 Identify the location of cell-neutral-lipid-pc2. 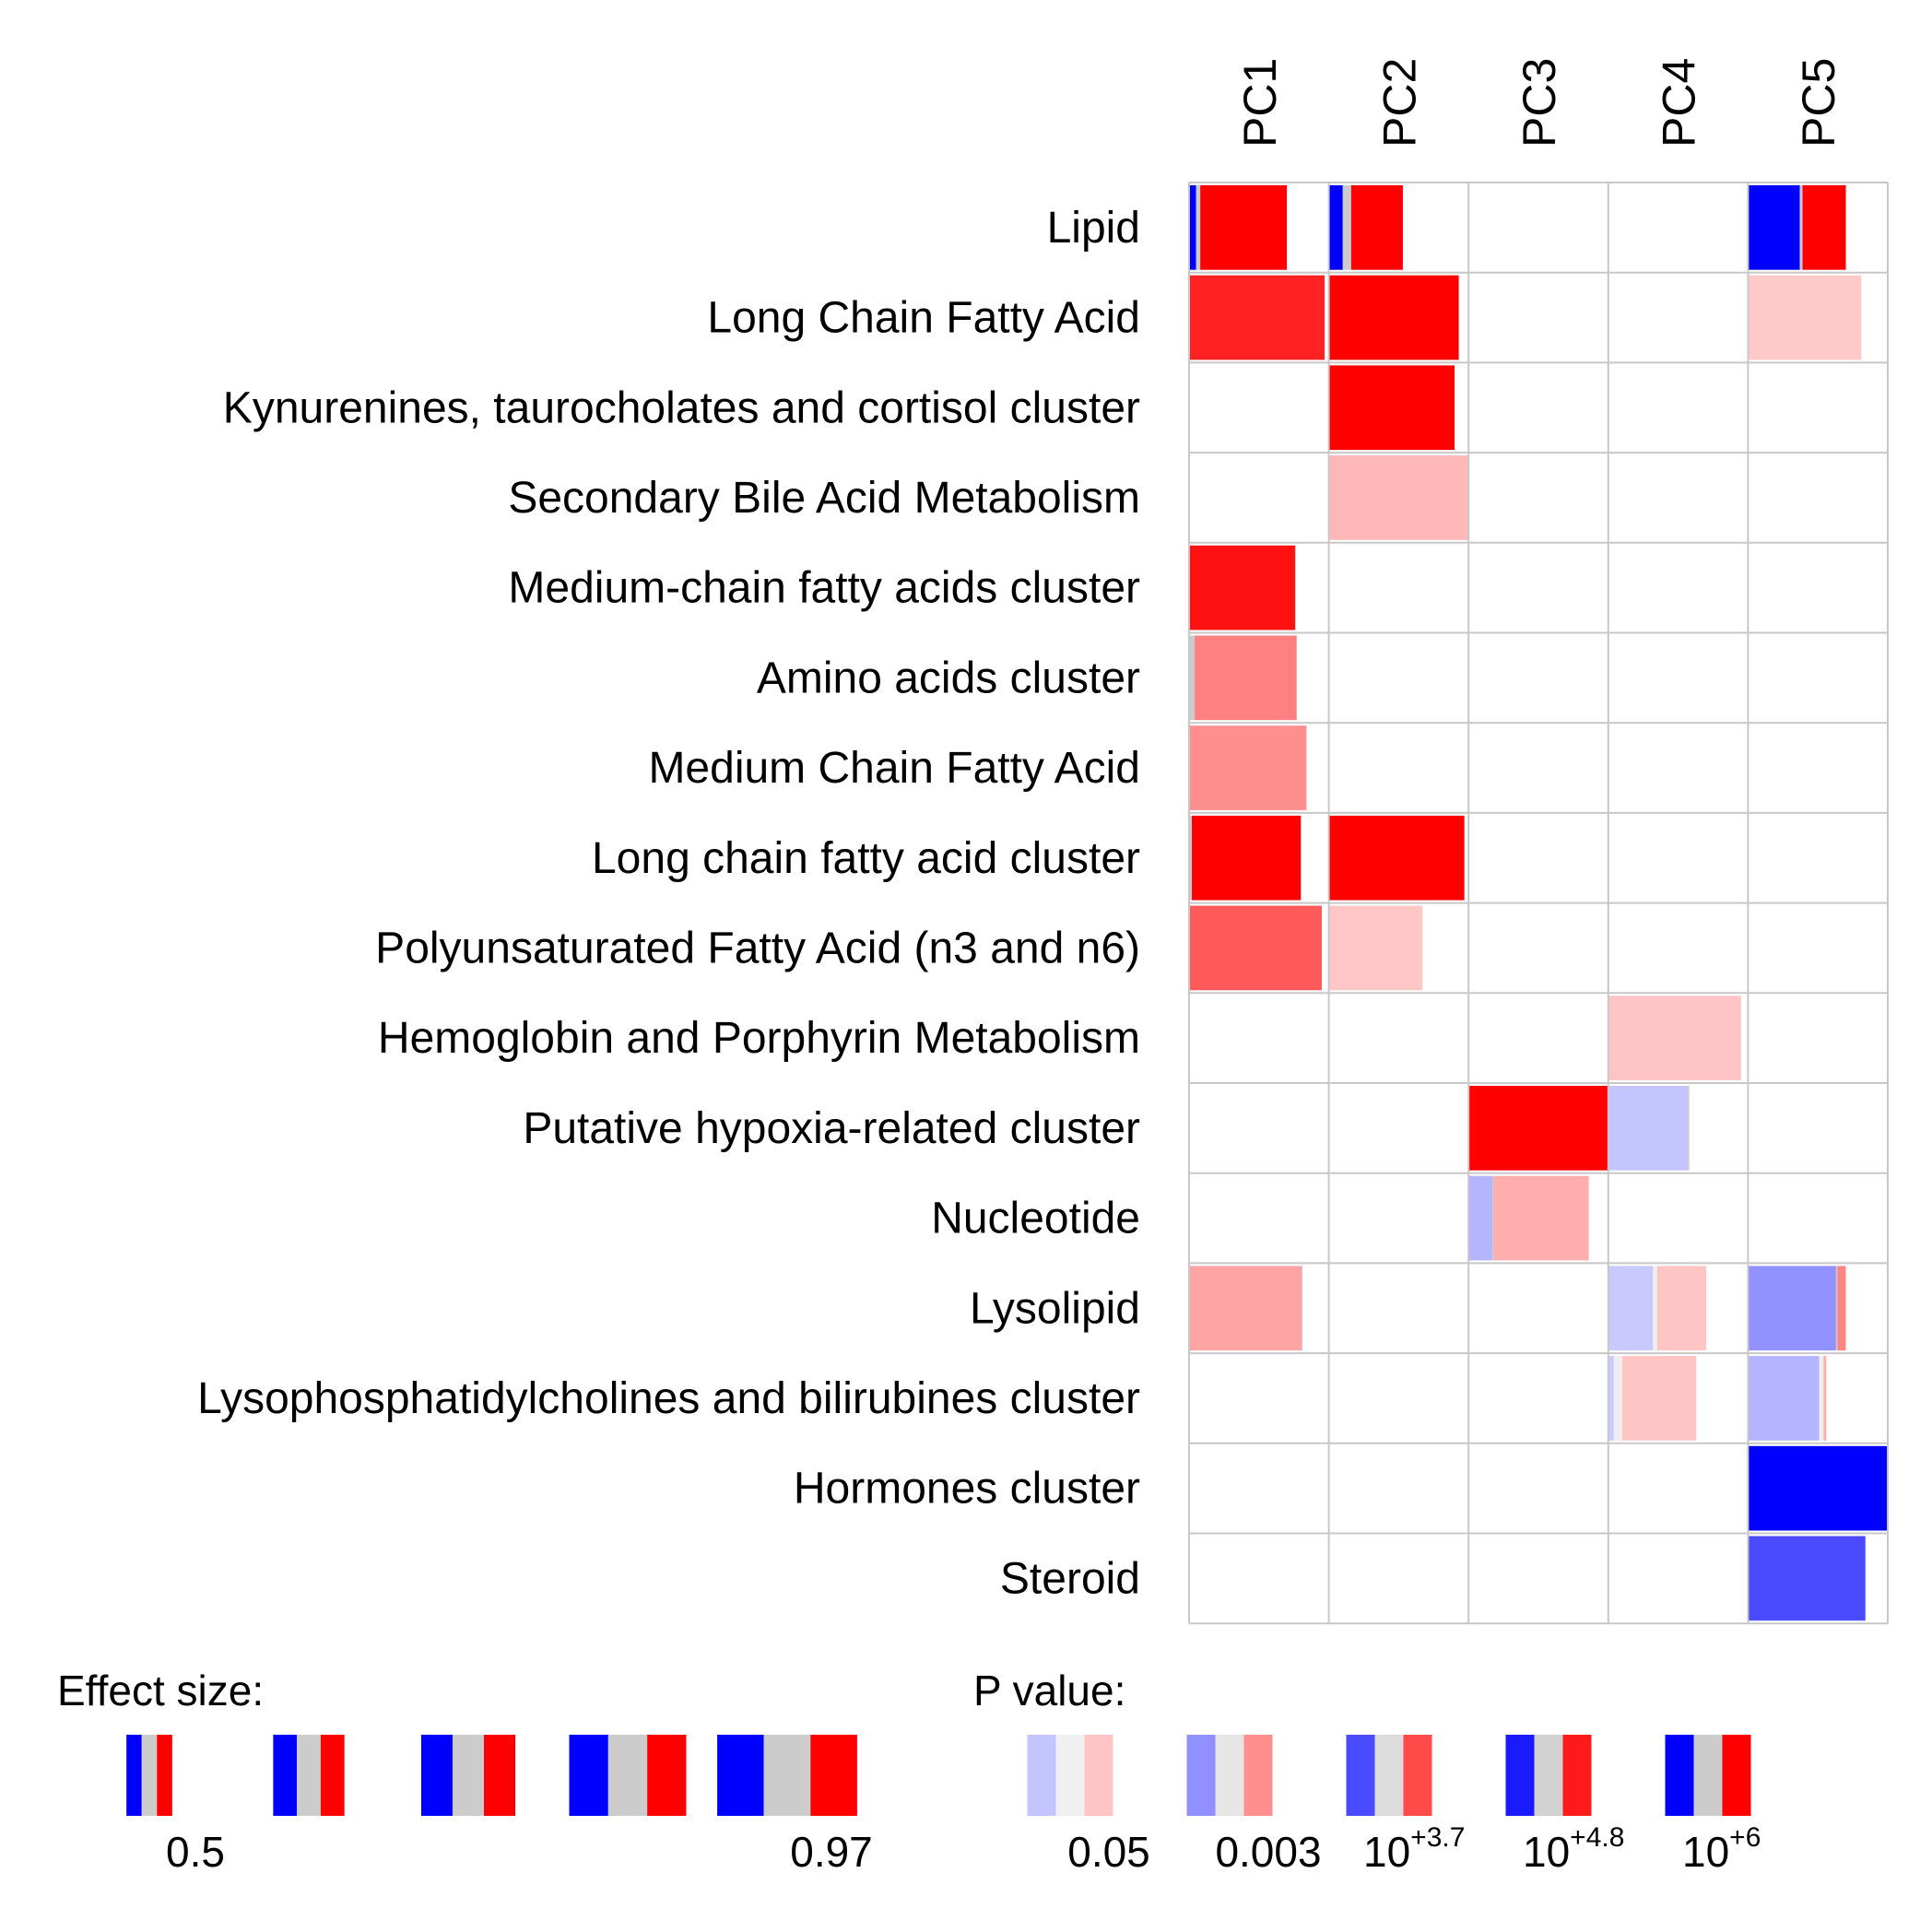
(1346, 227).